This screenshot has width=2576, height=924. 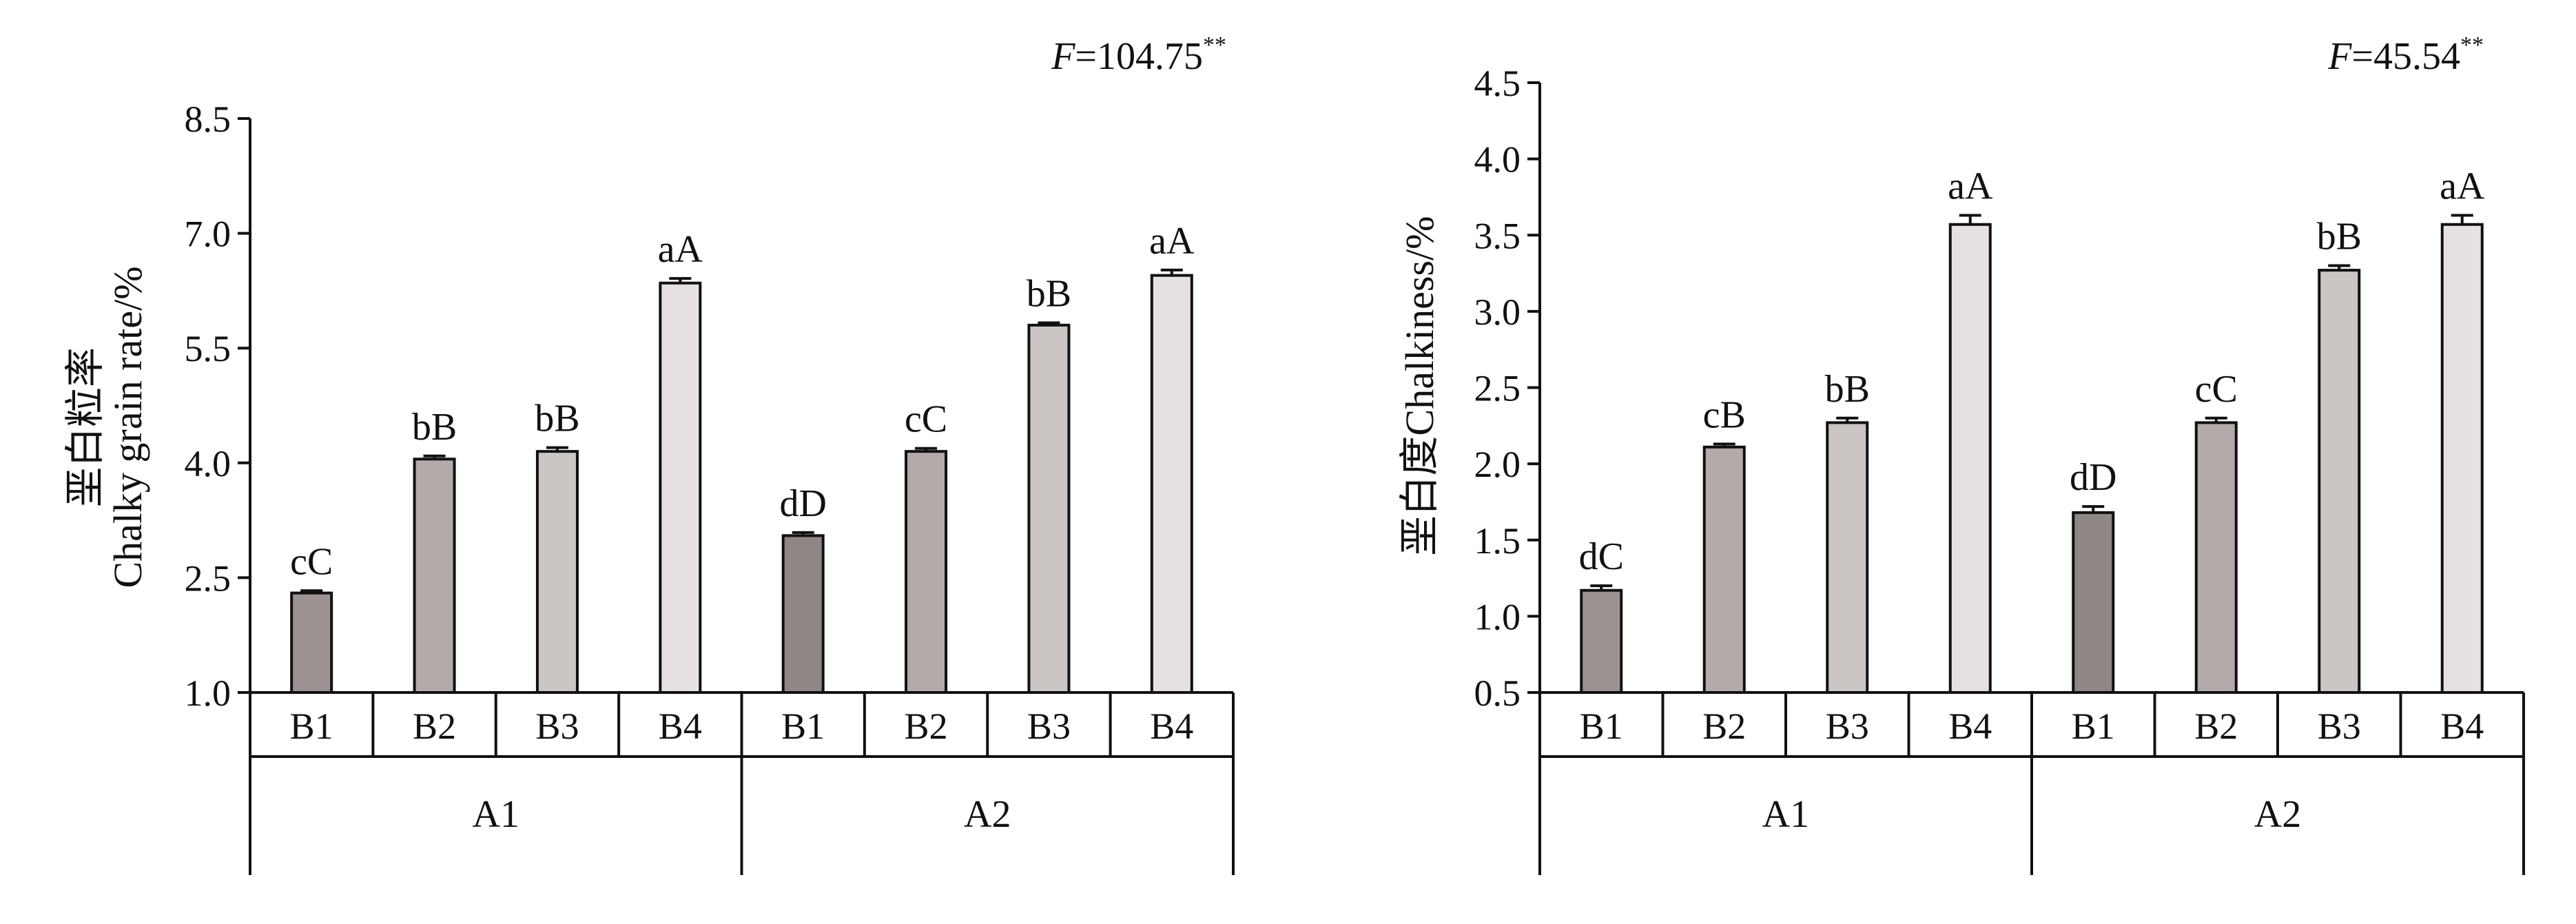 I want to click on svg-text: 垩白度Chalkiness/%, so click(x=1419, y=386).